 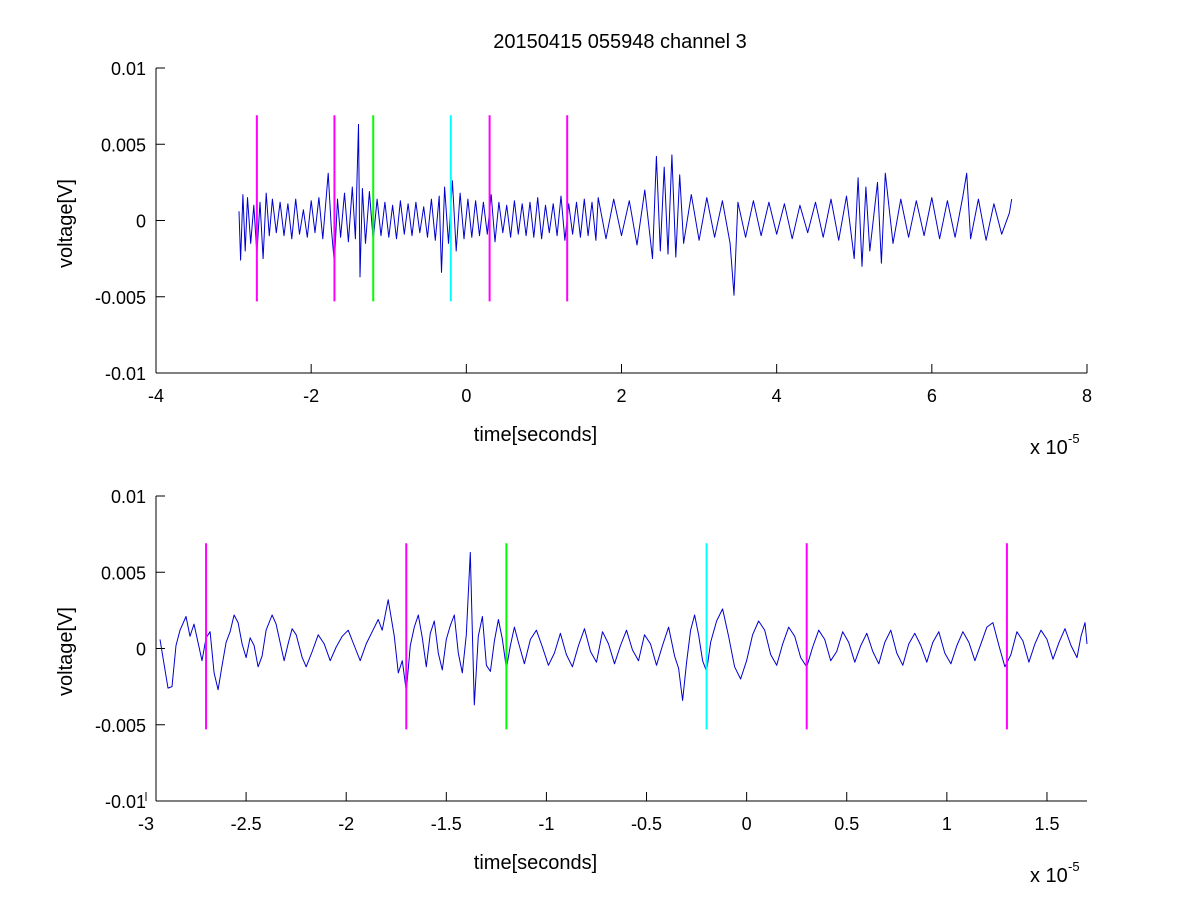 What do you see at coordinates (777, 396) in the screenshot?
I see `x-tick-label: 4` at bounding box center [777, 396].